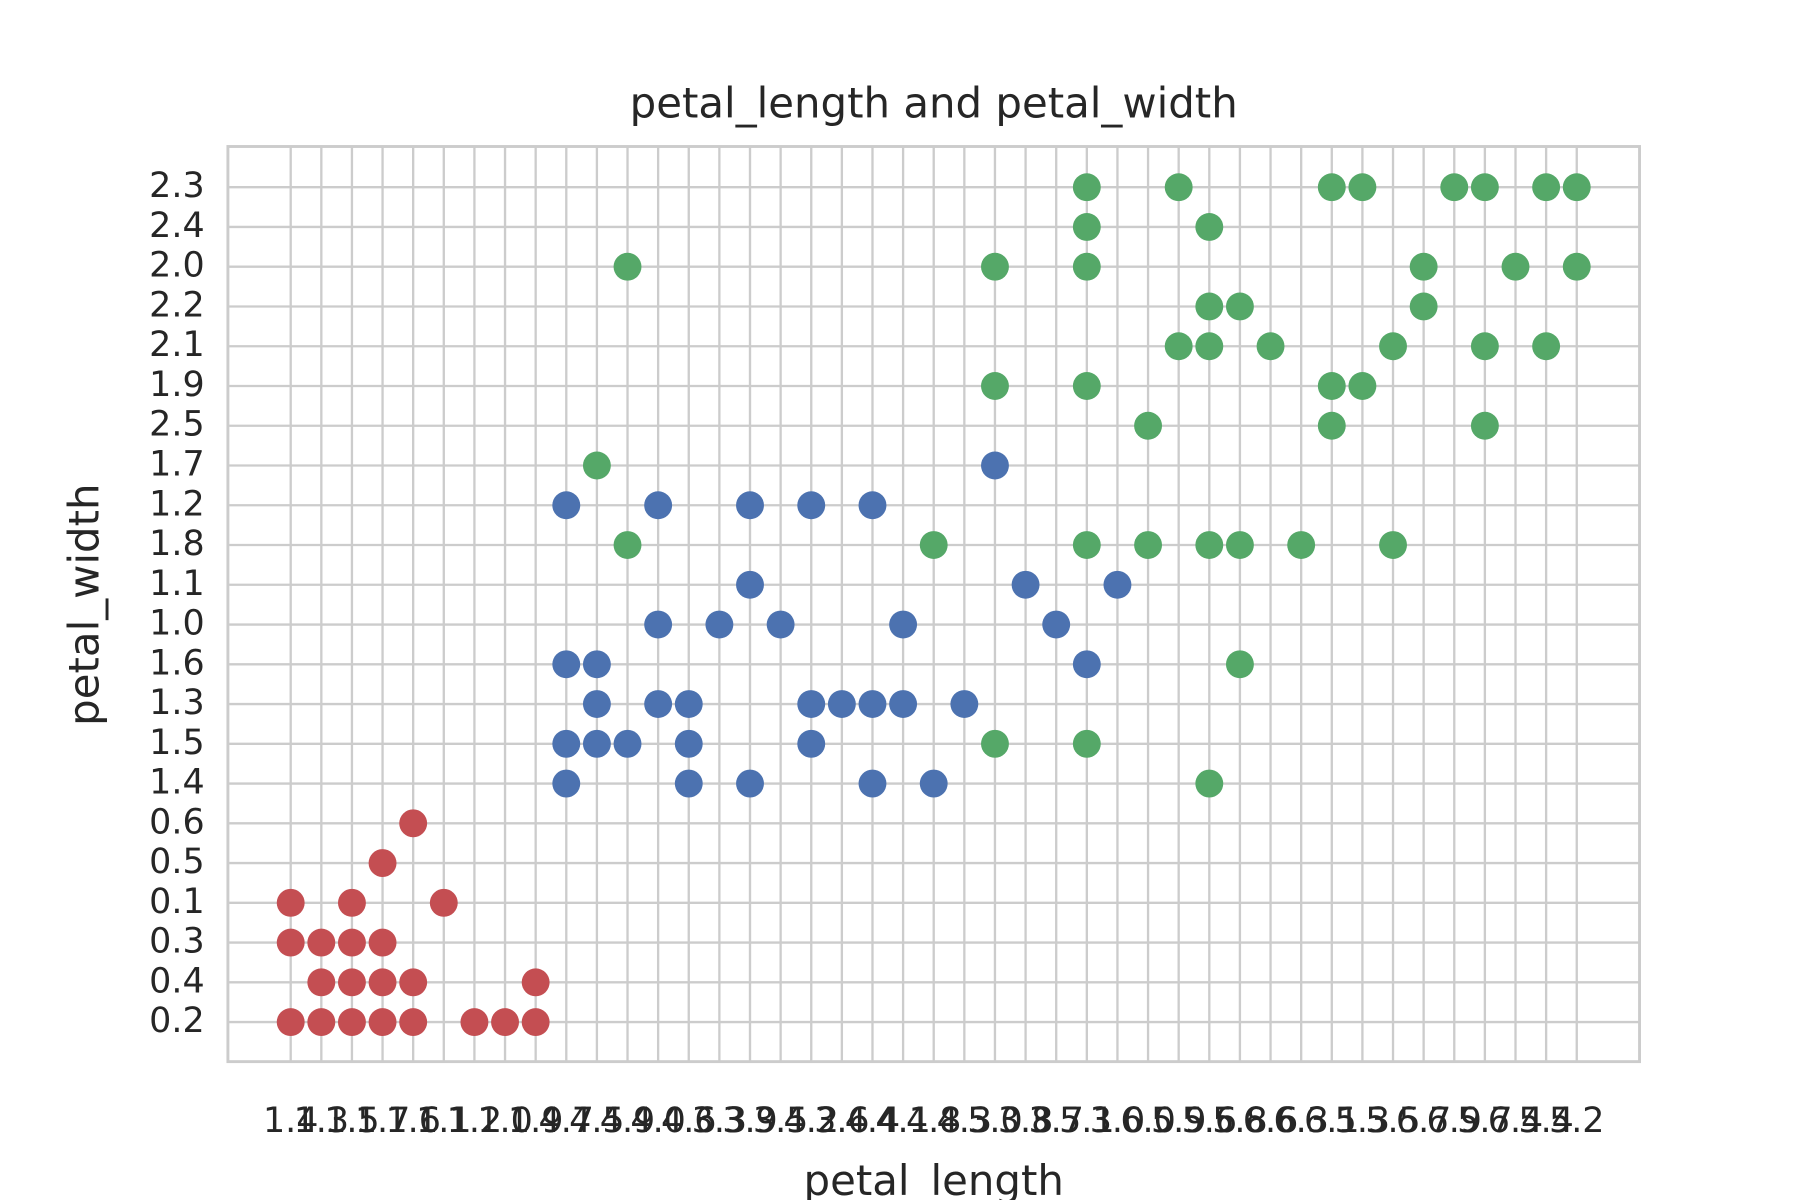  Describe the element at coordinates (1331, 1121) in the screenshot. I see `x-tick-label: 6.1` at that location.